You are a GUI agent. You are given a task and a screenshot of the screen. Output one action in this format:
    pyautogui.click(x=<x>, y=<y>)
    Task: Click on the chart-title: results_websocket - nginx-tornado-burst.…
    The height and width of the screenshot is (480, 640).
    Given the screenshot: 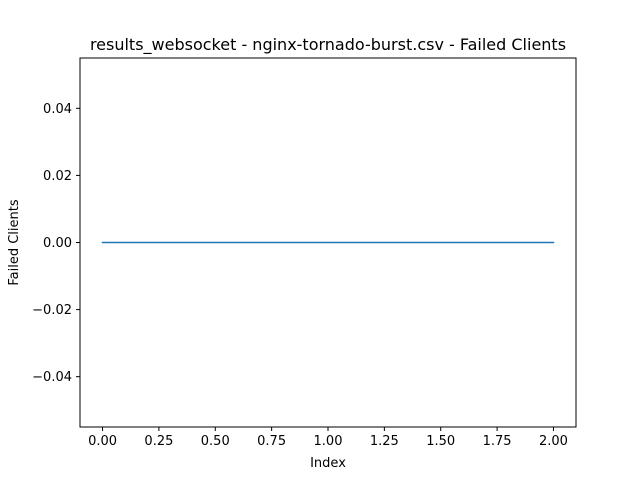 What is the action you would take?
    pyautogui.click(x=328, y=45)
    